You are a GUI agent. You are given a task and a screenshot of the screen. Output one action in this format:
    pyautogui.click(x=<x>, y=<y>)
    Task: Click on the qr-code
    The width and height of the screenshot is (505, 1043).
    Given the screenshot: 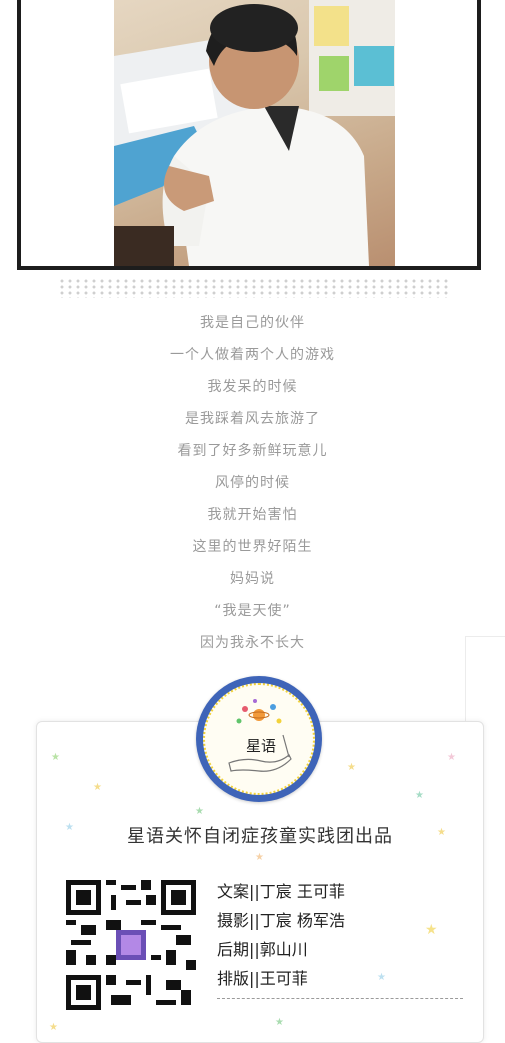 What is the action you would take?
    pyautogui.click(x=131, y=945)
    